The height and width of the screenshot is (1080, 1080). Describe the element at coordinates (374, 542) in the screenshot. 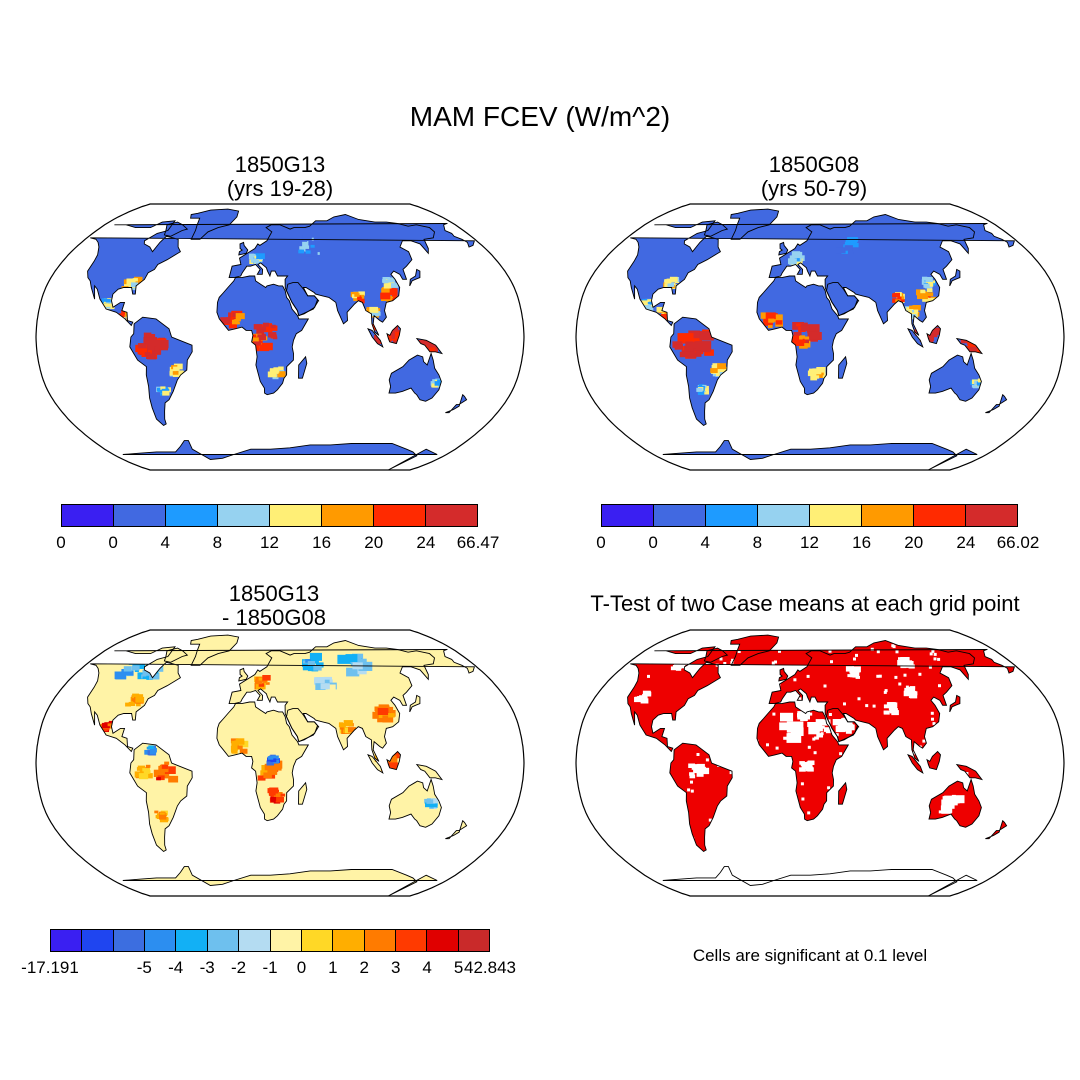

I see `colorbar-label: 20` at that location.